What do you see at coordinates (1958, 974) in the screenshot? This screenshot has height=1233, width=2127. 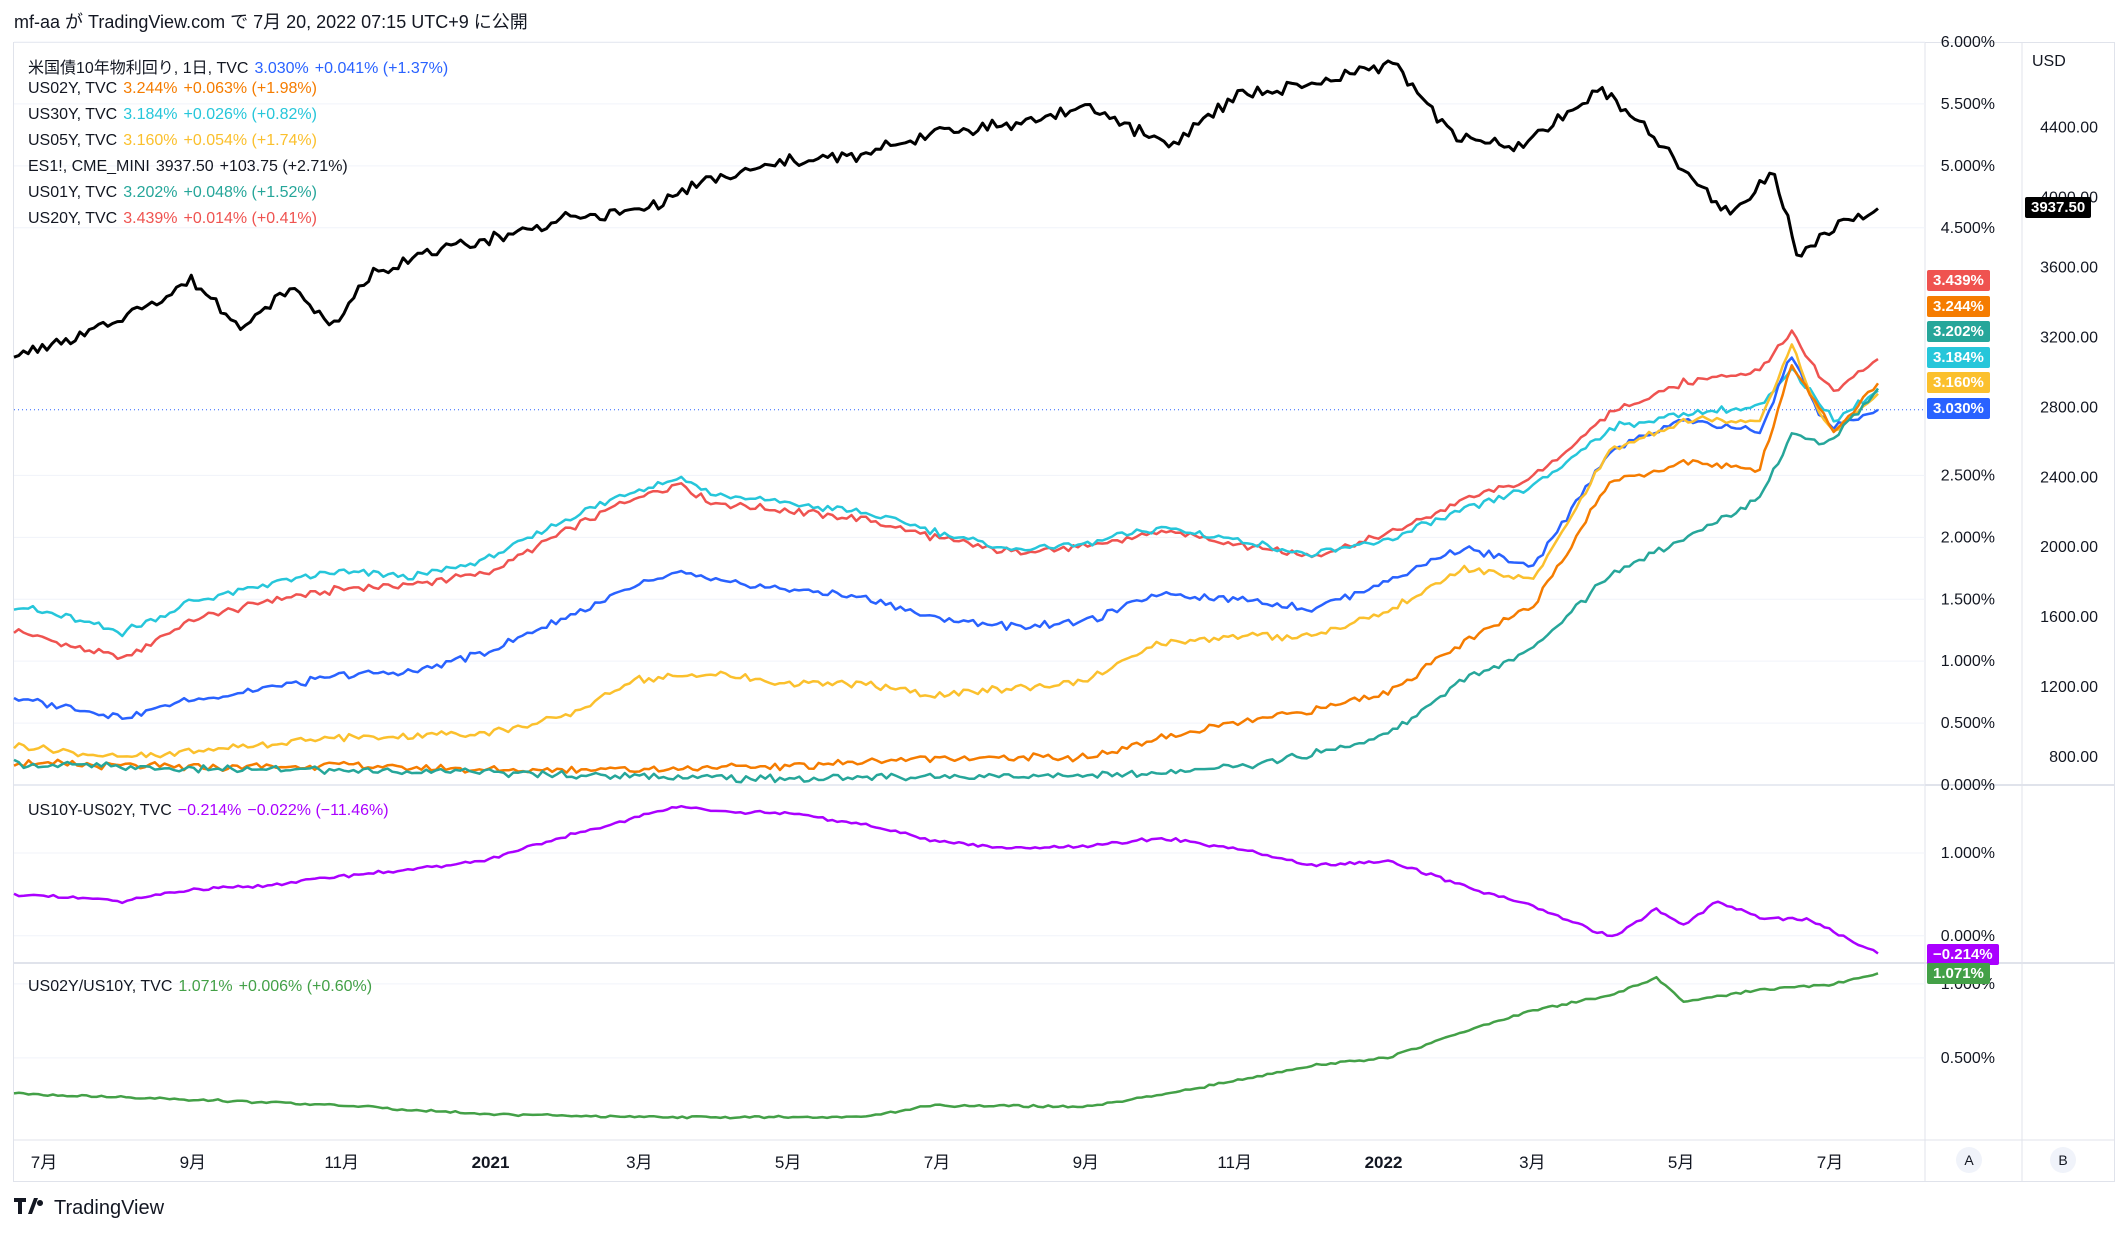 I see `ratio-last-value-badge: 1.071%` at bounding box center [1958, 974].